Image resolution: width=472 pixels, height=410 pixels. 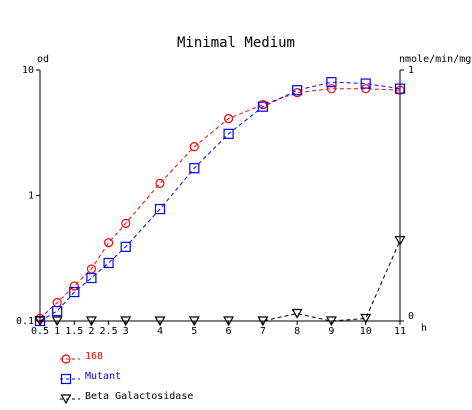 What do you see at coordinates (400, 331) in the screenshot?
I see `x-tick-label: 11` at bounding box center [400, 331].